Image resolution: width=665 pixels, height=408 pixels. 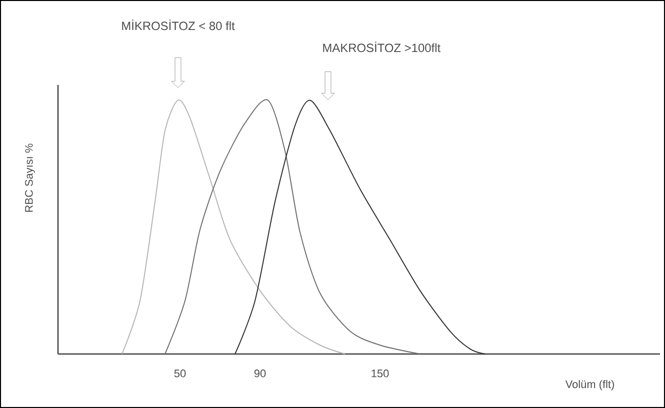 What do you see at coordinates (180, 374) in the screenshot?
I see `x-tick-label: 50` at bounding box center [180, 374].